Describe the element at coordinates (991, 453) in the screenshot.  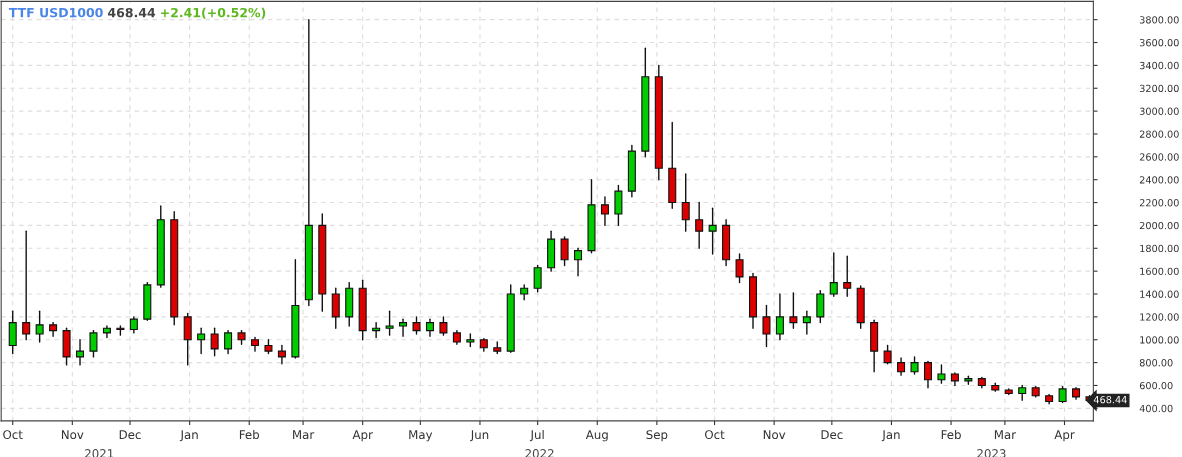
I see `x2-tick-label: 2023` at that location.